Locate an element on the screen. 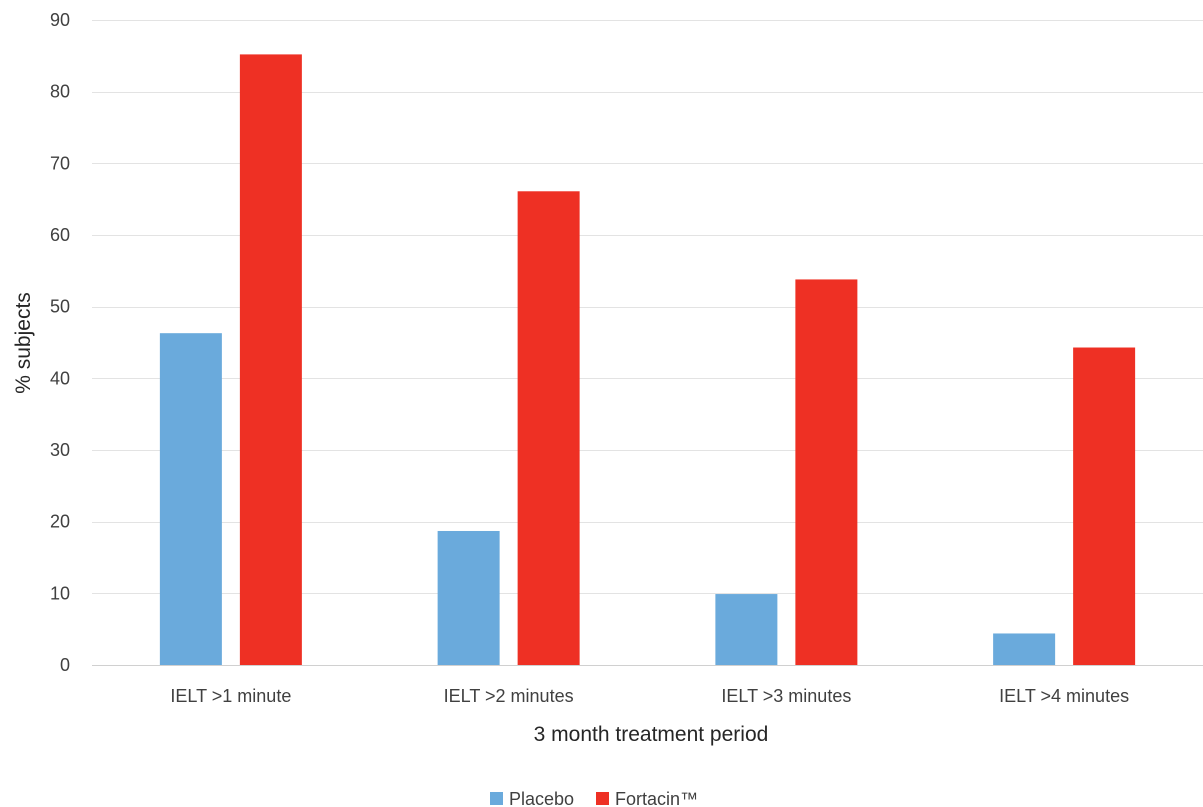  legend-label: Fortacin™ is located at coordinates (656, 798).